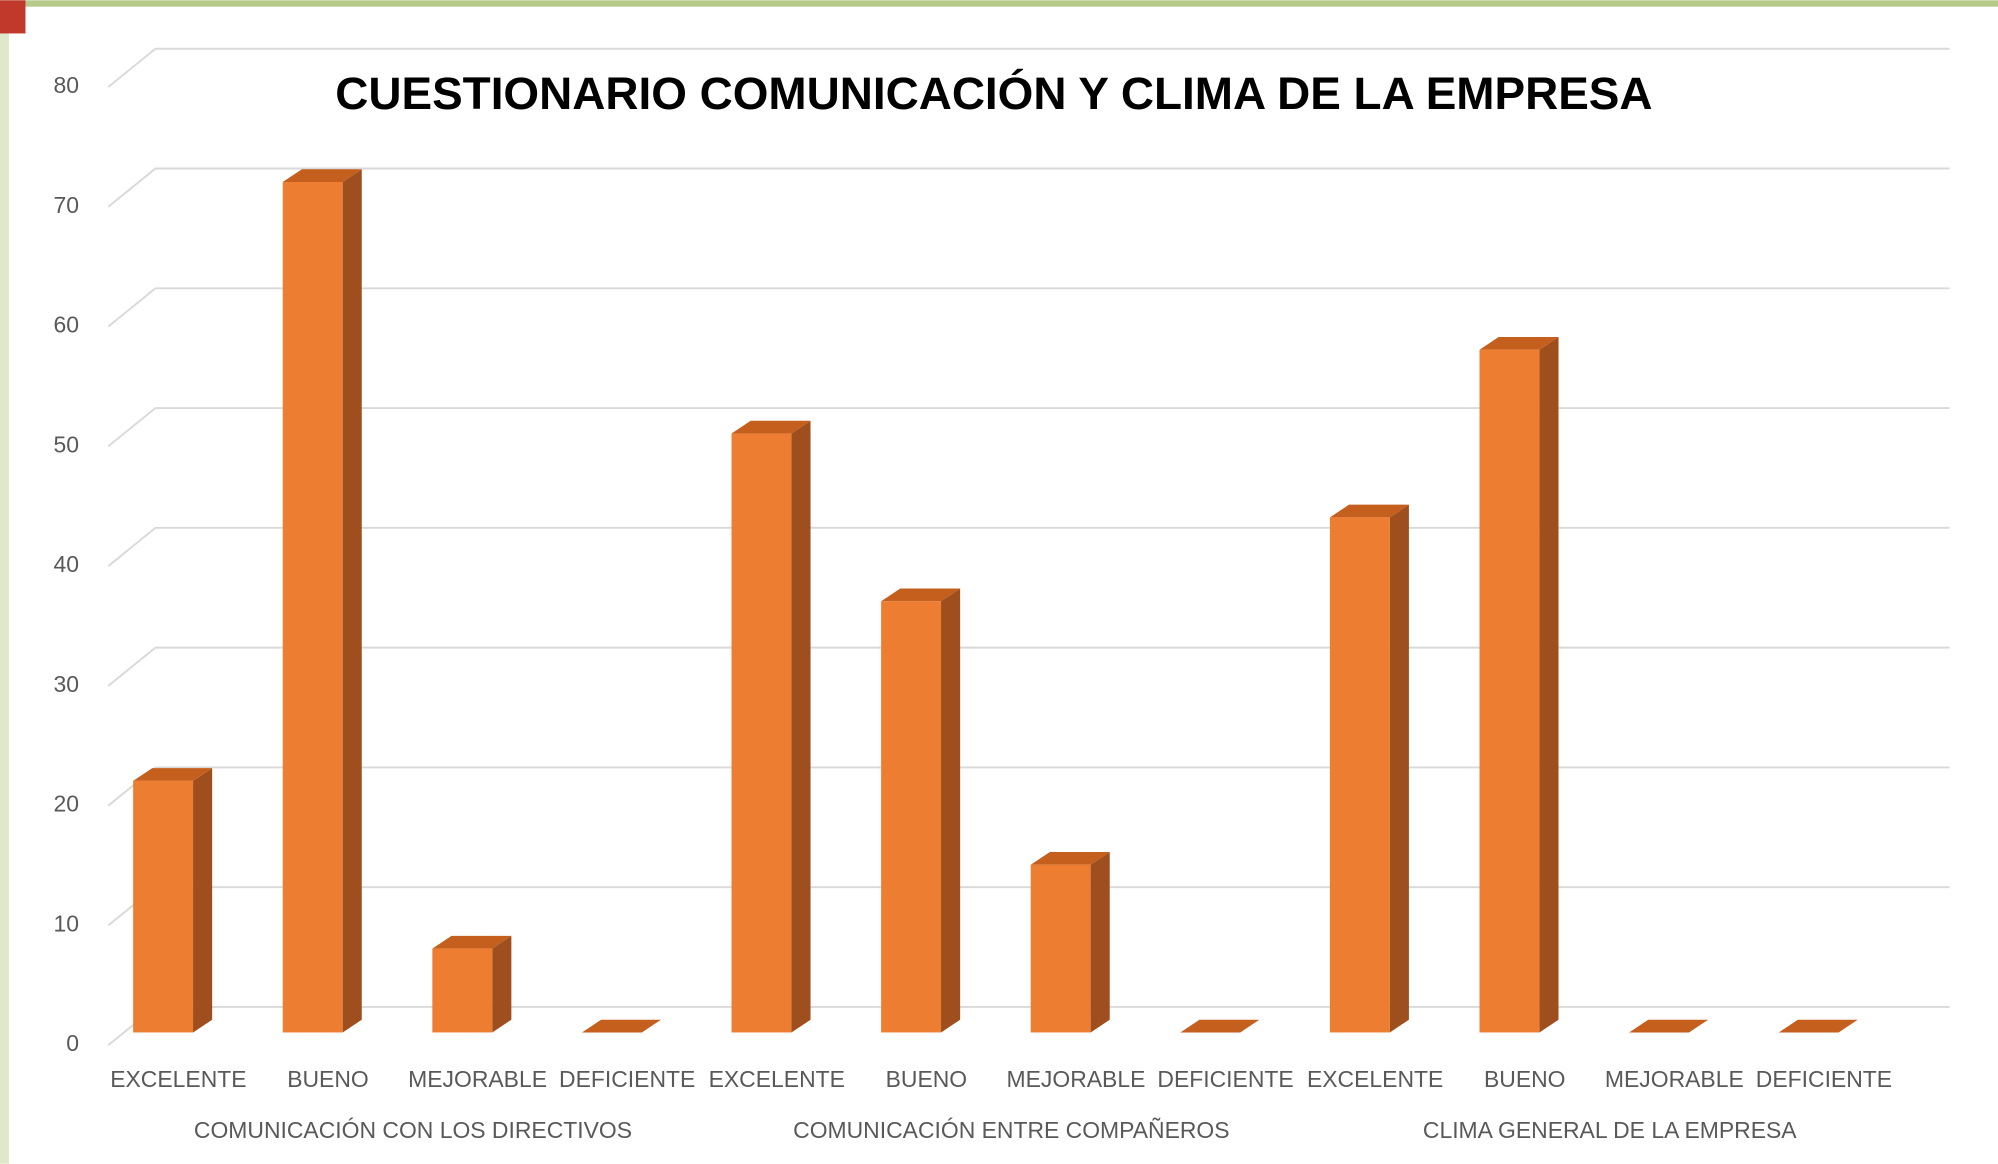 The image size is (1998, 1164). What do you see at coordinates (13, 17) in the screenshot?
I see `corner-accent` at bounding box center [13, 17].